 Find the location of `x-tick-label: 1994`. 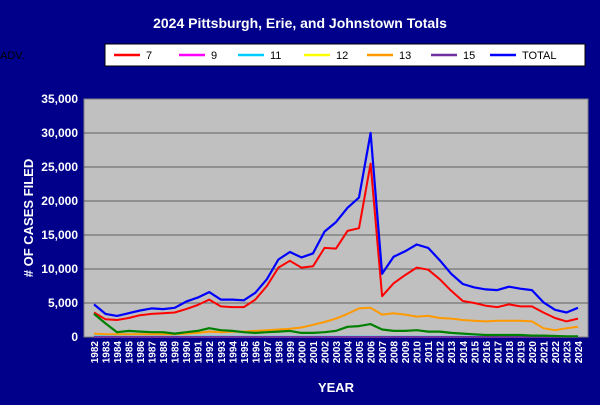

x-tick-label: 1994 is located at coordinates (233, 352).